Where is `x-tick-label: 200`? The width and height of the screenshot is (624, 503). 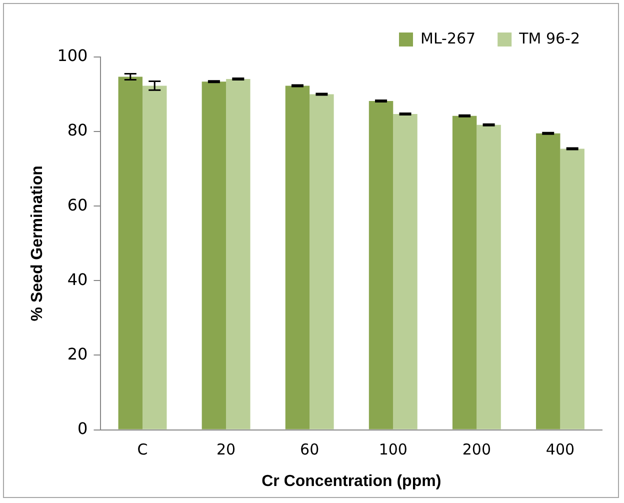
x-tick-label: 200 is located at coordinates (477, 449).